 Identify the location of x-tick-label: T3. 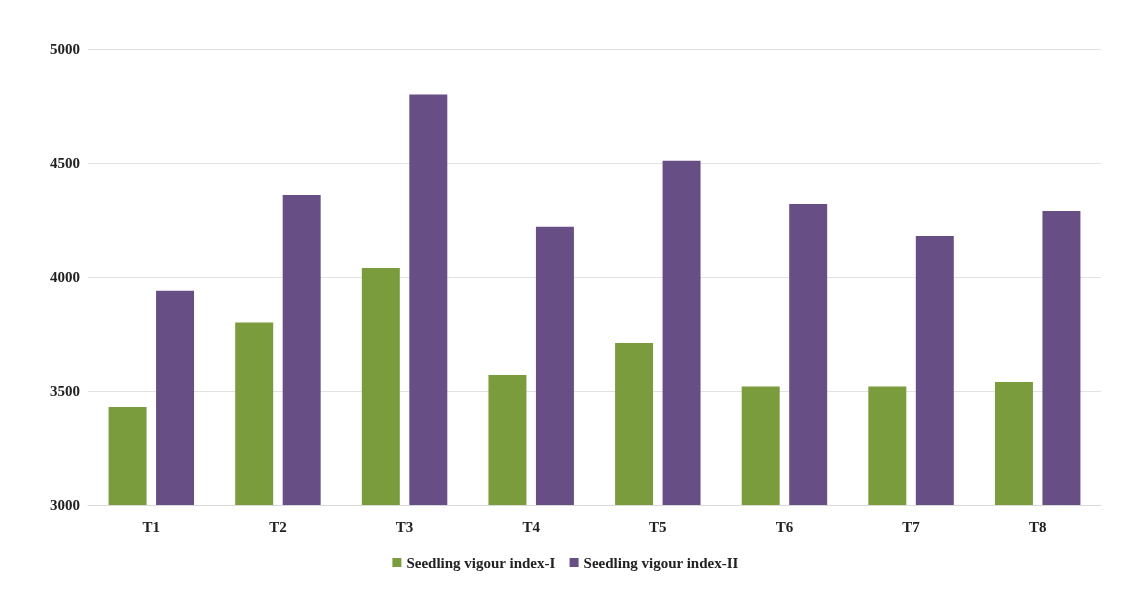
(404, 526).